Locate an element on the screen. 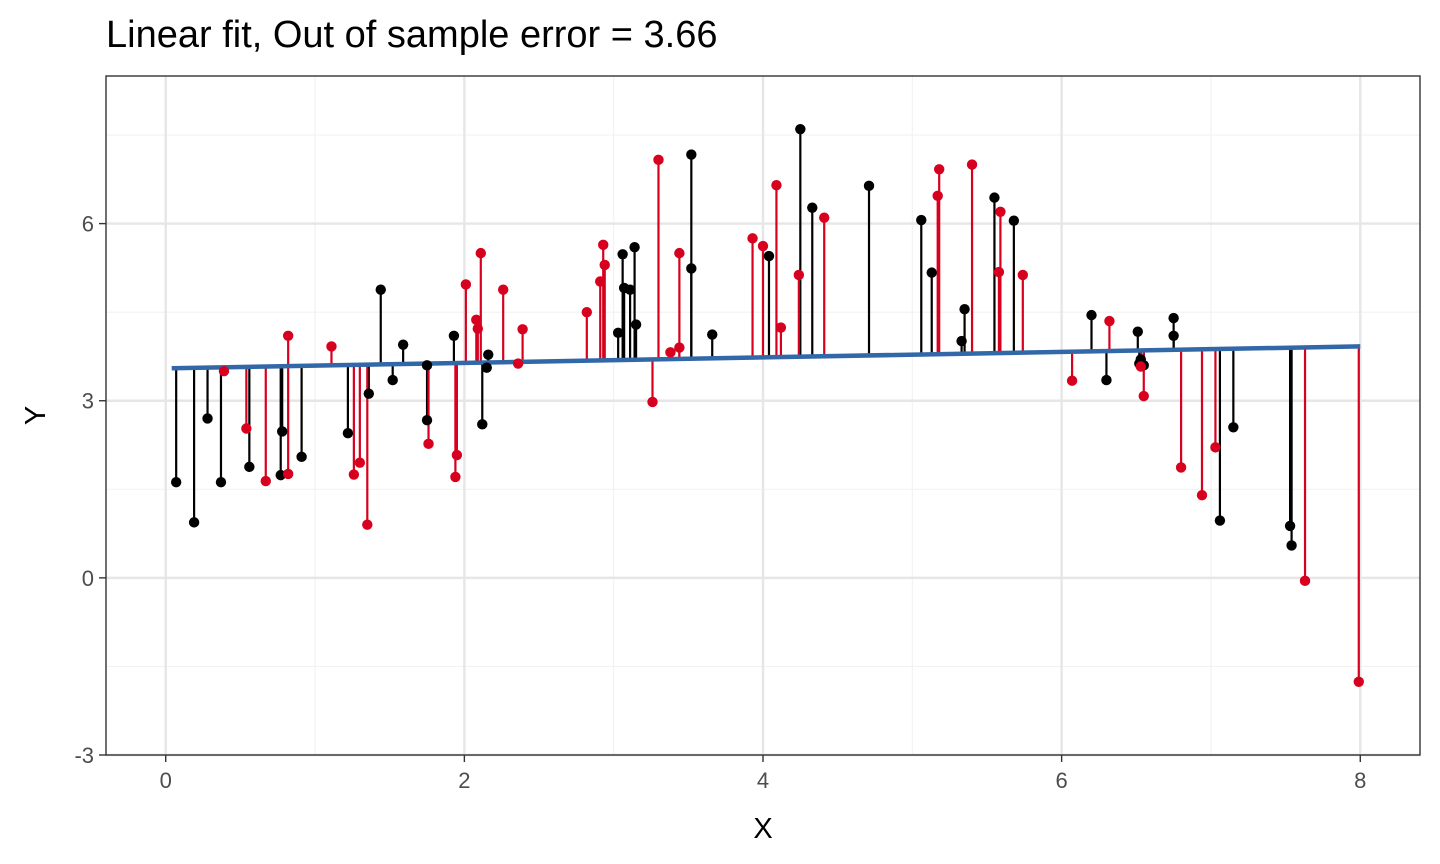 This screenshot has width=1440, height=864. x-tick-label: 2 is located at coordinates (464, 780).